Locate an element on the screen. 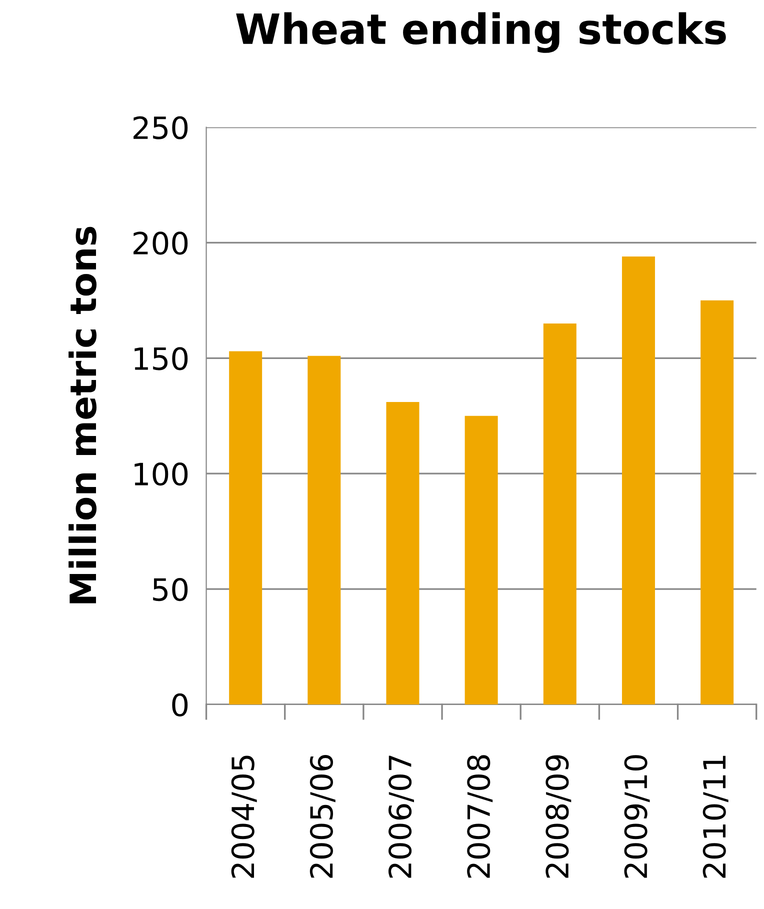 The image size is (764, 909). x-tick-label: 2006/07 is located at coordinates (401, 817).